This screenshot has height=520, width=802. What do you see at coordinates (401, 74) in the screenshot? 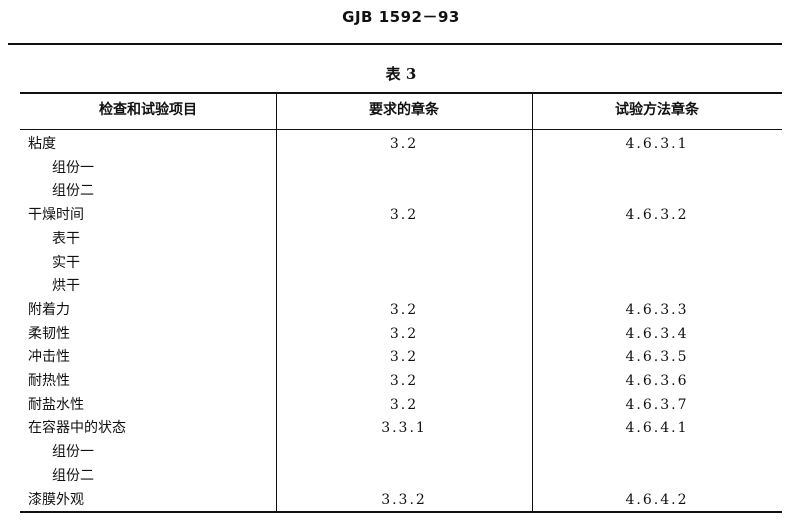
I see `table-caption: 表 3` at bounding box center [401, 74].